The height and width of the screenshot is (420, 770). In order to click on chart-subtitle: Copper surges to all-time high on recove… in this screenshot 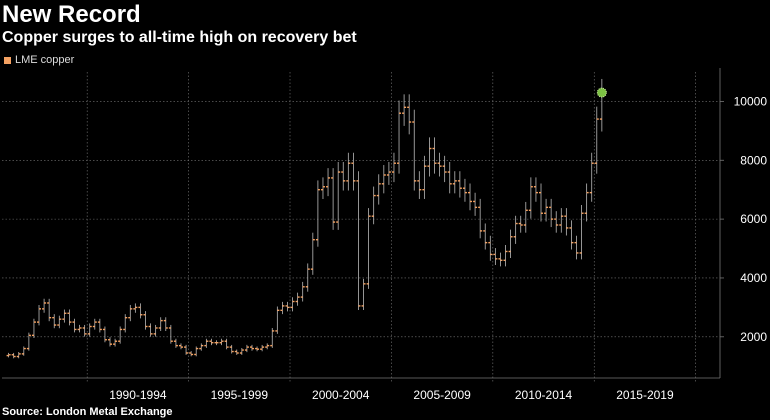, I will do `click(179, 37)`.